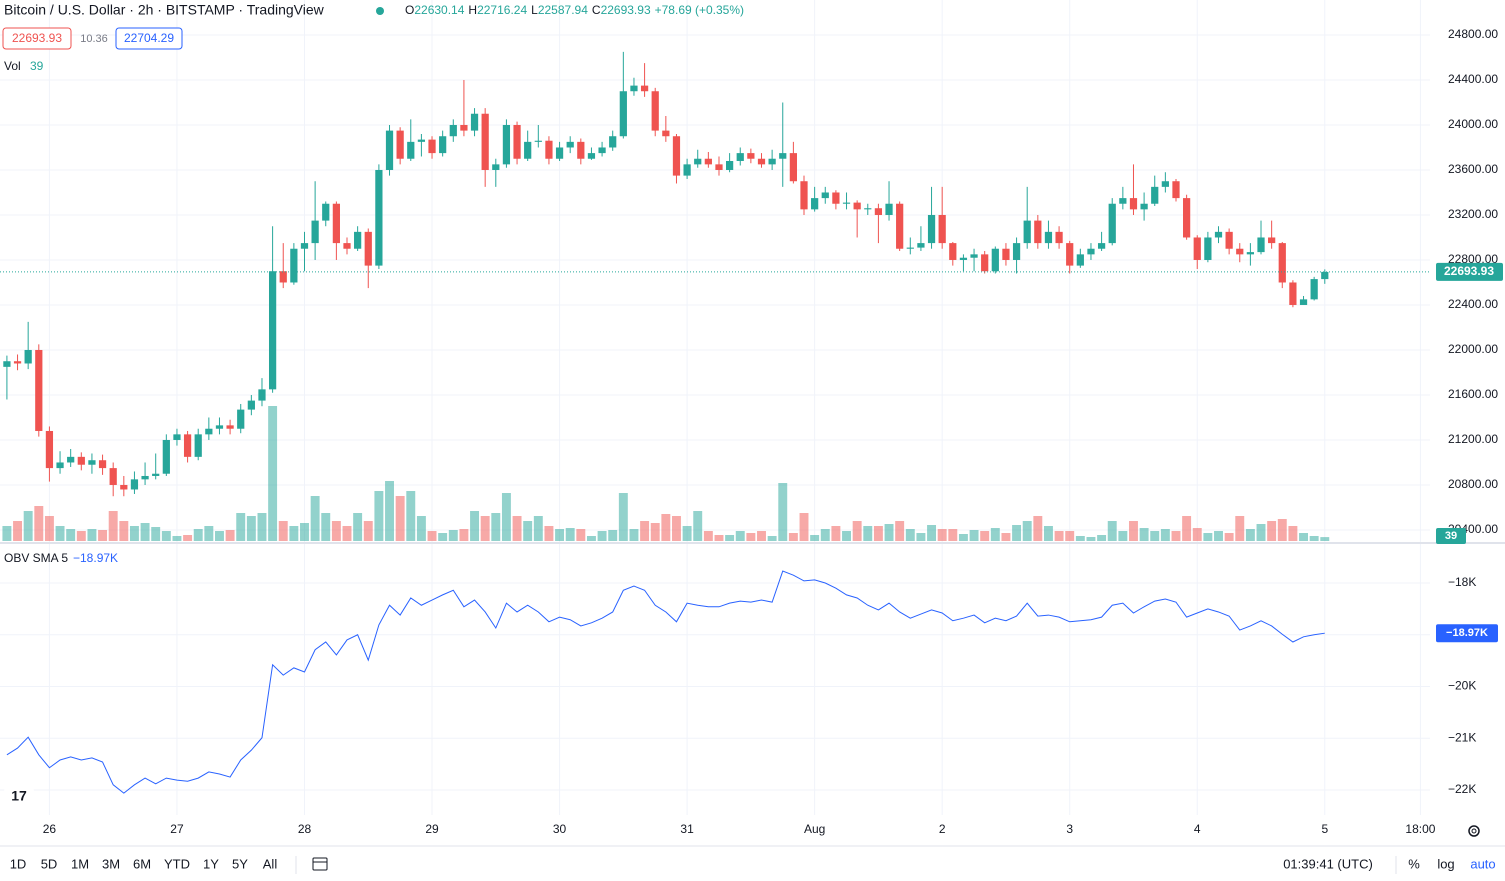  Describe the element at coordinates (49, 863) in the screenshot. I see `range-button: 5D` at that location.